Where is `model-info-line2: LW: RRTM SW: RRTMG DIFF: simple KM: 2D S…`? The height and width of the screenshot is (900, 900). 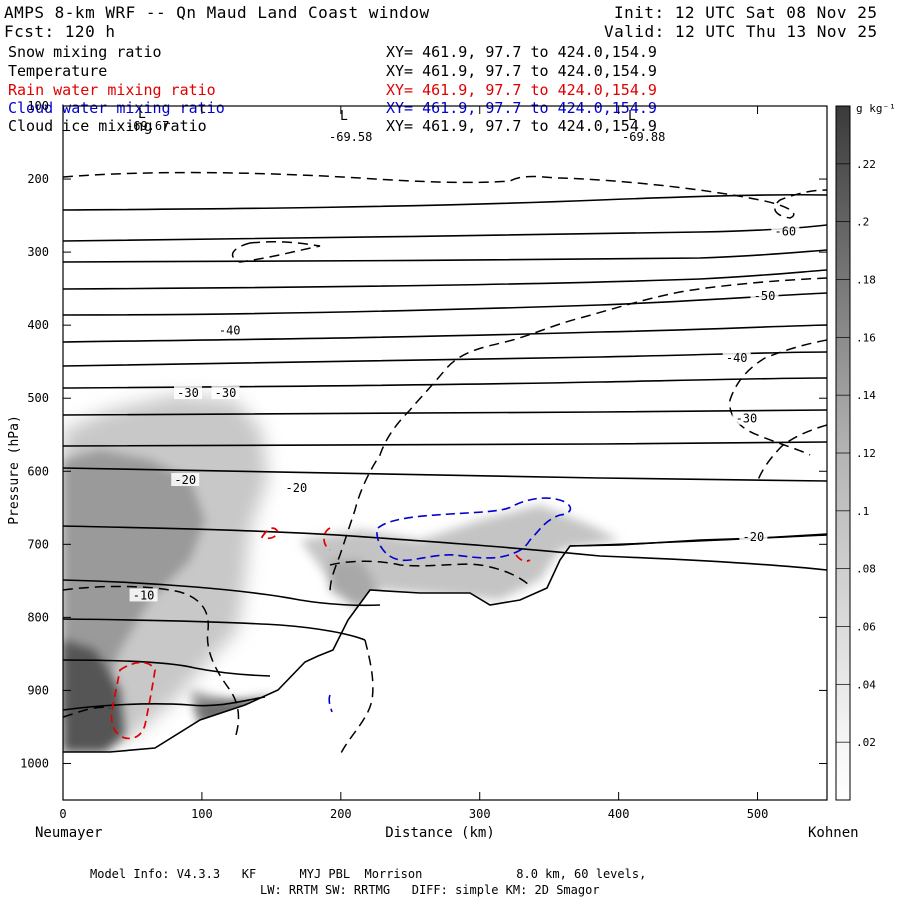
model-info-line2: LW: RRTM SW: RRTMG DIFF: simple KM: 2D S… is located at coordinates (430, 890).